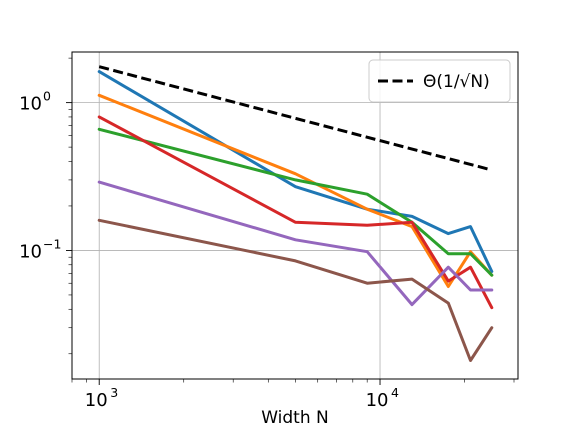  I want to click on legend: Θ(1/√N), so click(439, 81).